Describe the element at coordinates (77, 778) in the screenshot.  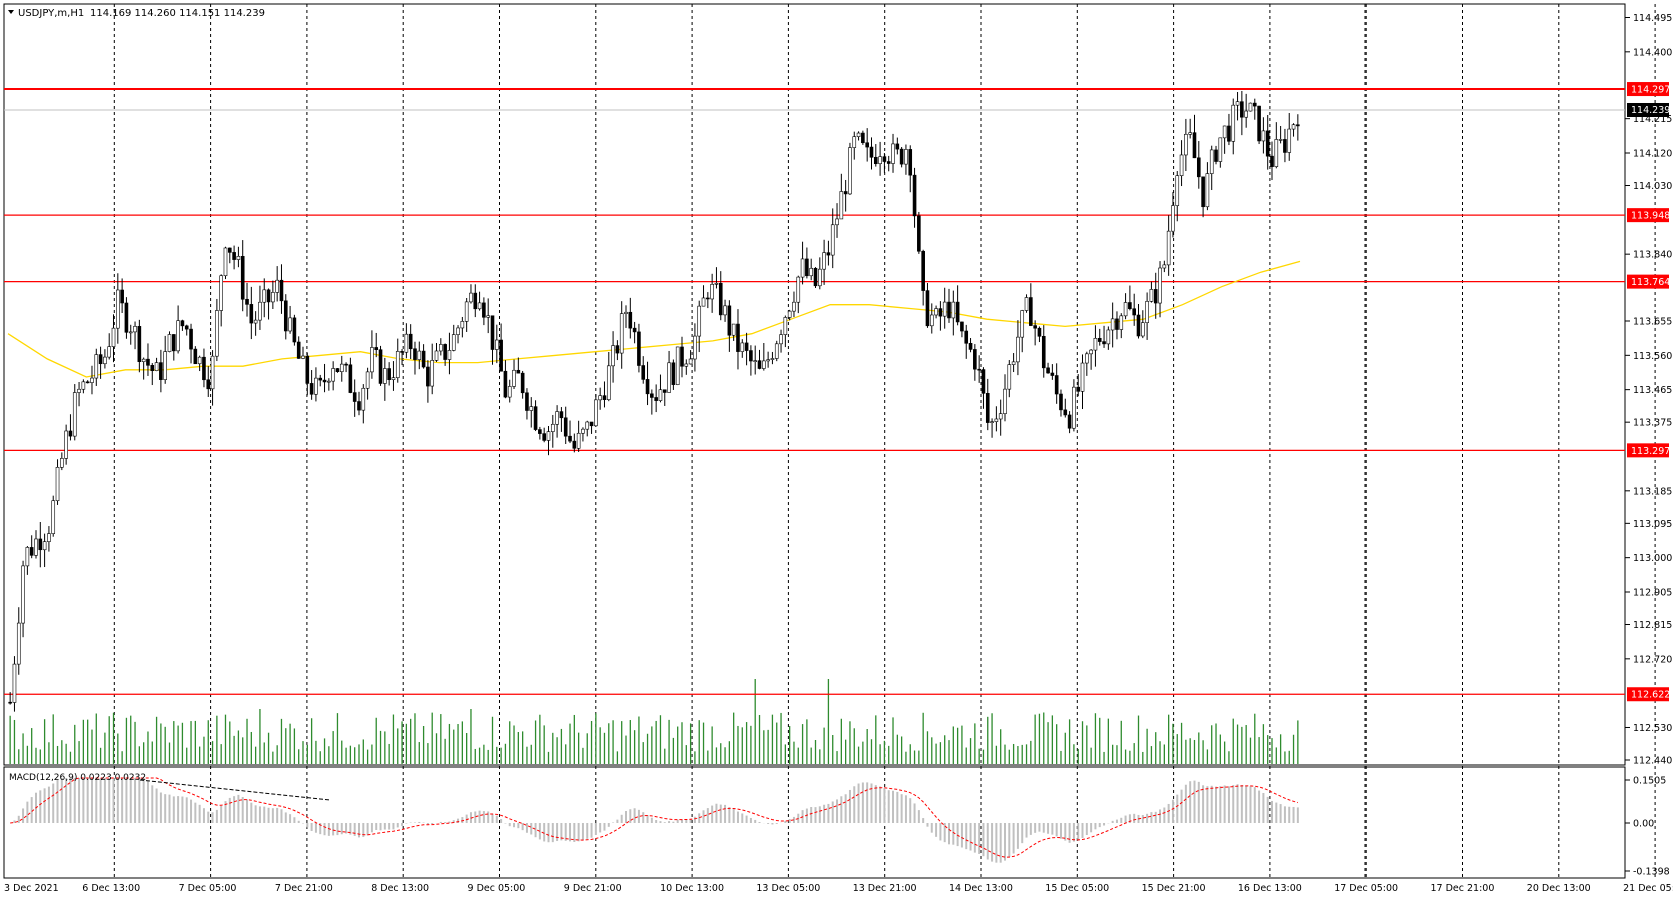
I see `macd-label: MACD(12,26,9) 0.0223 0.0232` at that location.